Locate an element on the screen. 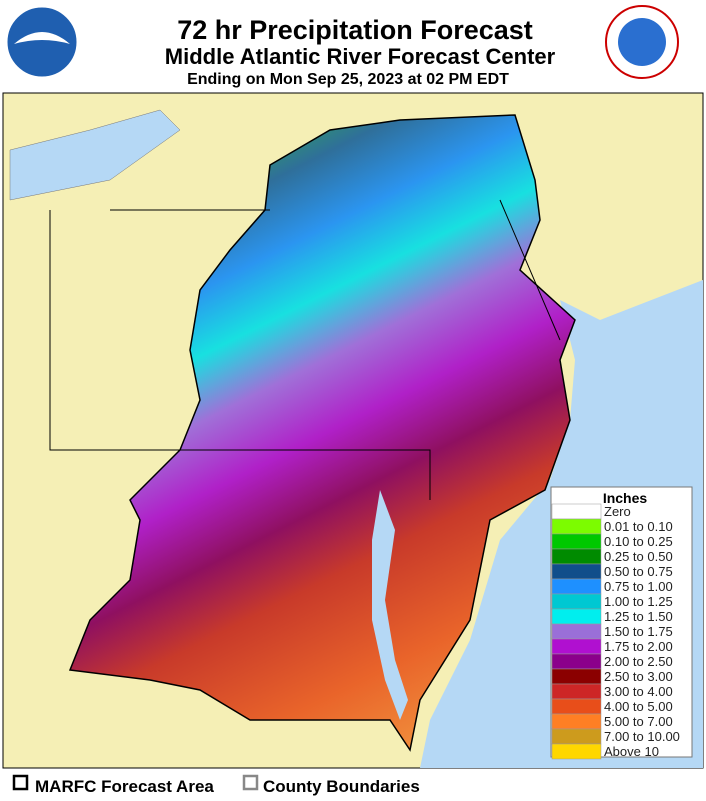 The height and width of the screenshot is (801, 706). noaa-logo is located at coordinates (42, 42).